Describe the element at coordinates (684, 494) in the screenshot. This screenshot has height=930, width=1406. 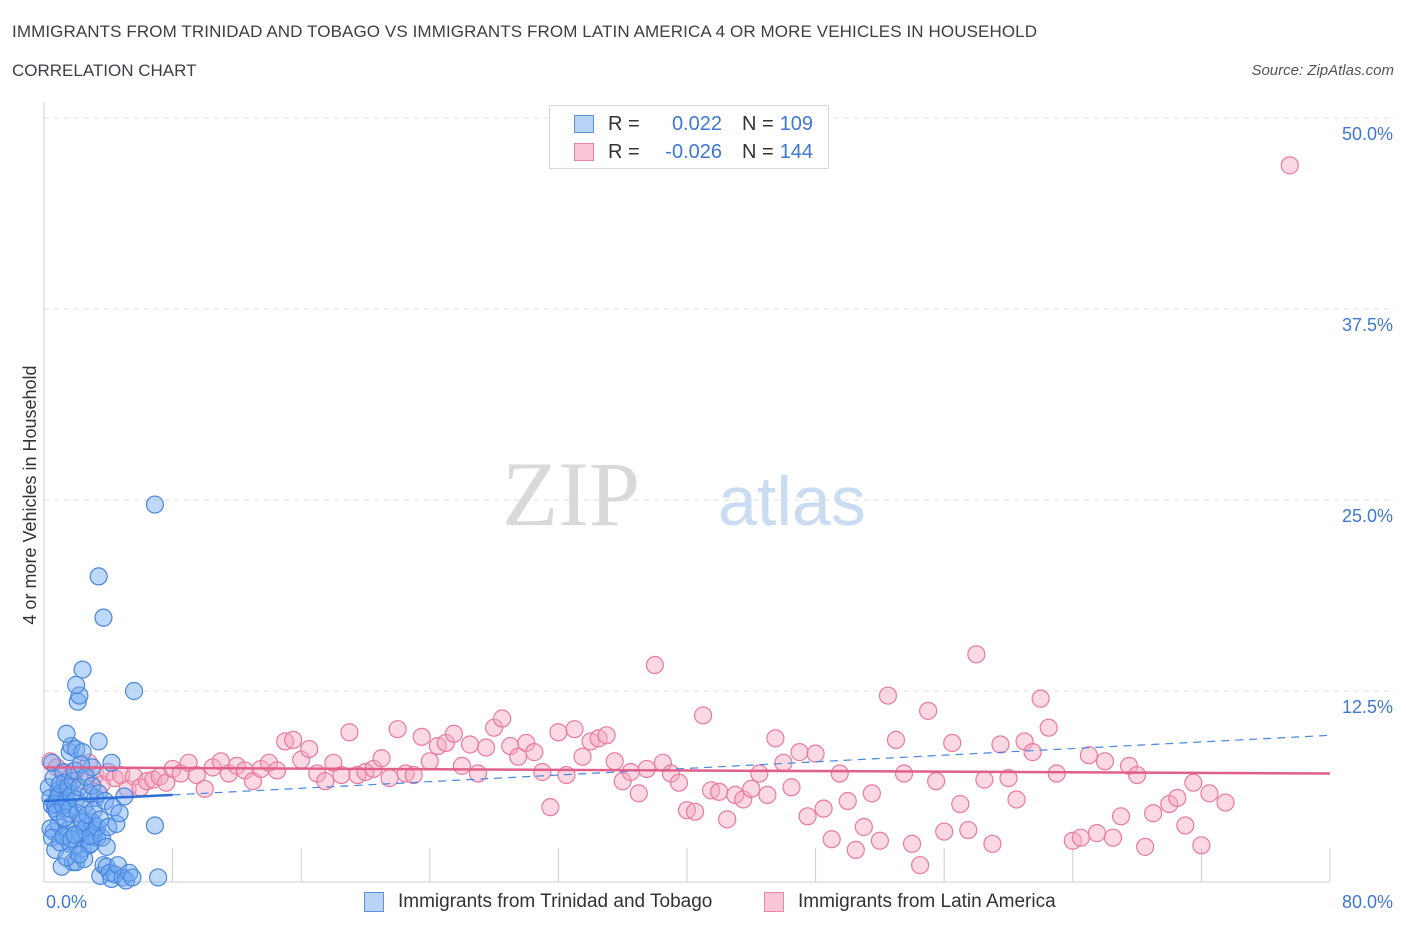
I see `watermark: ZIP atlas` at that location.